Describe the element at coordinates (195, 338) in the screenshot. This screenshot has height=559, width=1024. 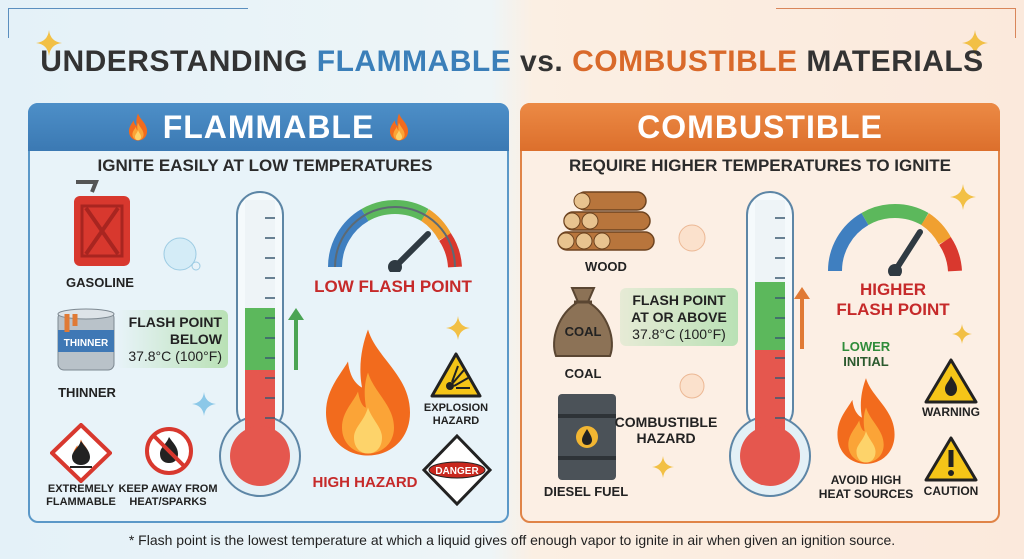
I see `flash-point-line2: BELOW` at that location.